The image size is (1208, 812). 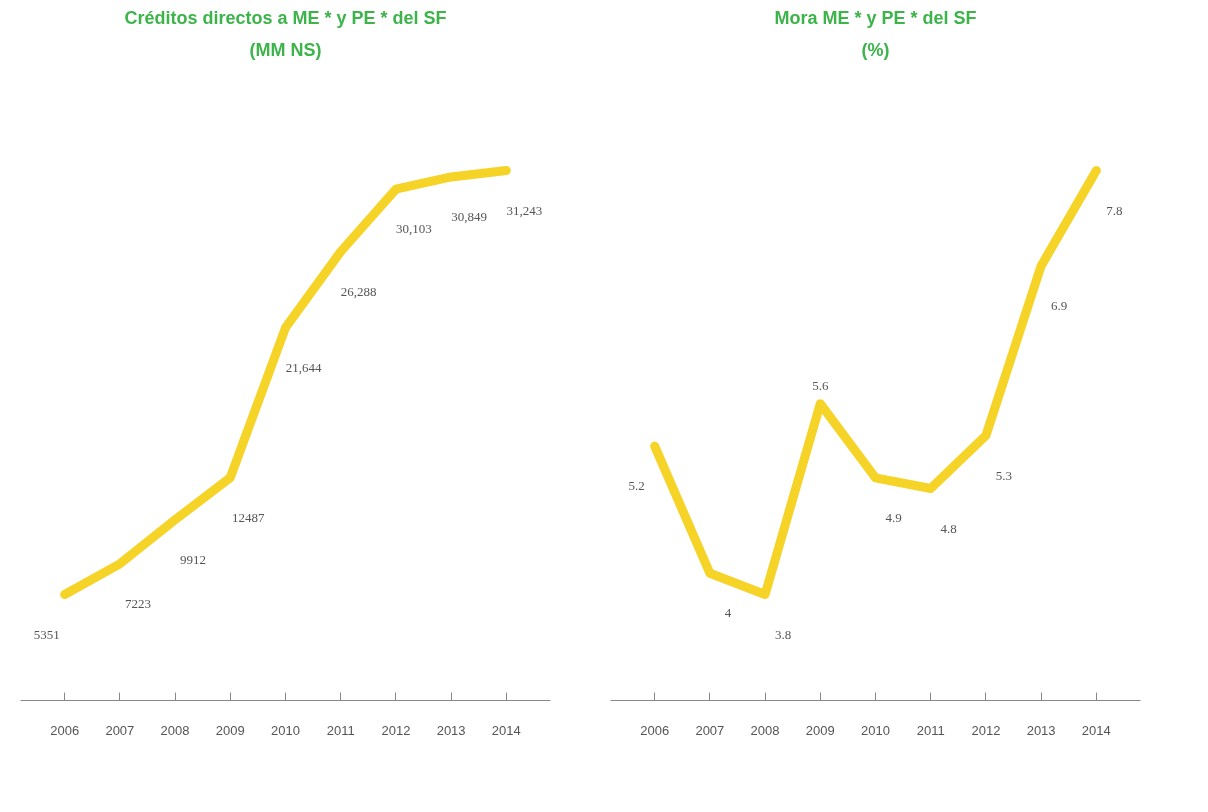 I want to click on data-label: 26,288, so click(x=358, y=291).